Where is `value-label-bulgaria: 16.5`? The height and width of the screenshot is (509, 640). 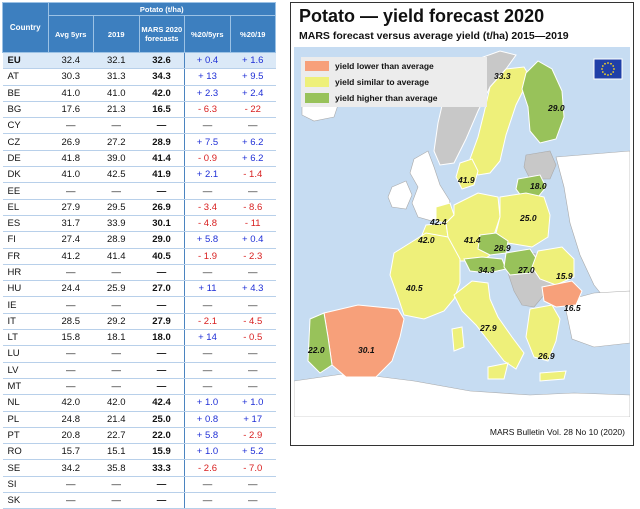 value-label-bulgaria: 16.5 is located at coordinates (572, 308).